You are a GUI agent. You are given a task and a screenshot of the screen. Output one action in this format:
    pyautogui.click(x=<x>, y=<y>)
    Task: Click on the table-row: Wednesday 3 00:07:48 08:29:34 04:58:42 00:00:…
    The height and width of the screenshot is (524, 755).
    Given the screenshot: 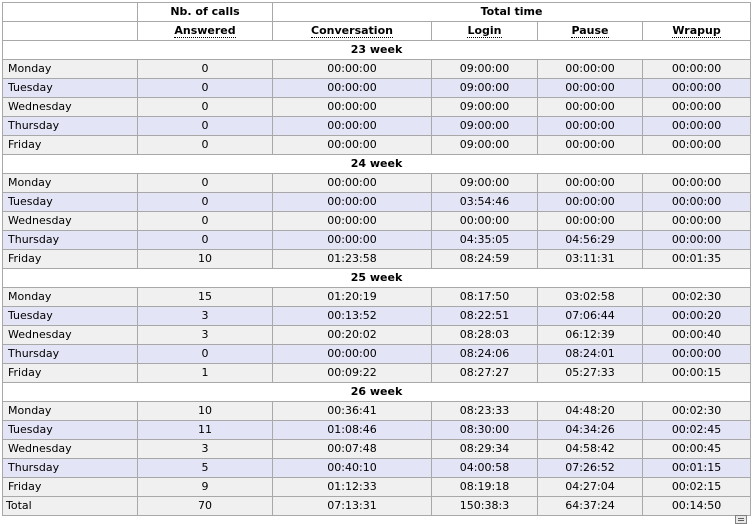 What is the action you would take?
    pyautogui.click(x=377, y=449)
    